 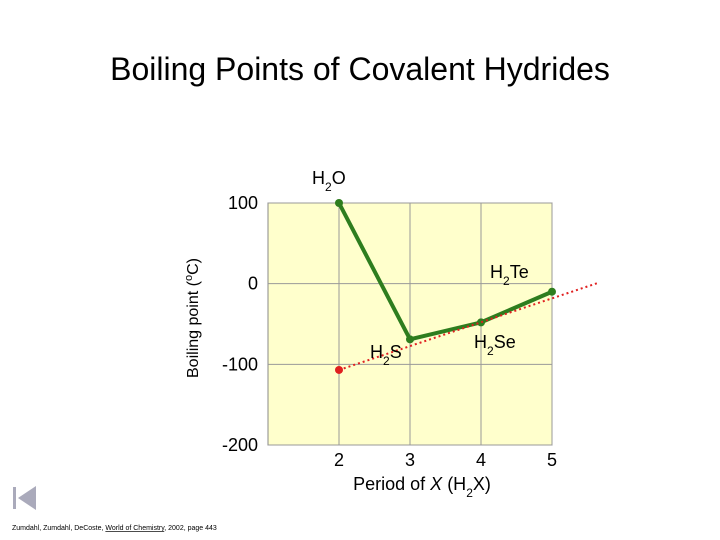 What do you see at coordinates (193, 266) in the screenshot?
I see `y-axis-label-part: C)` at bounding box center [193, 266].